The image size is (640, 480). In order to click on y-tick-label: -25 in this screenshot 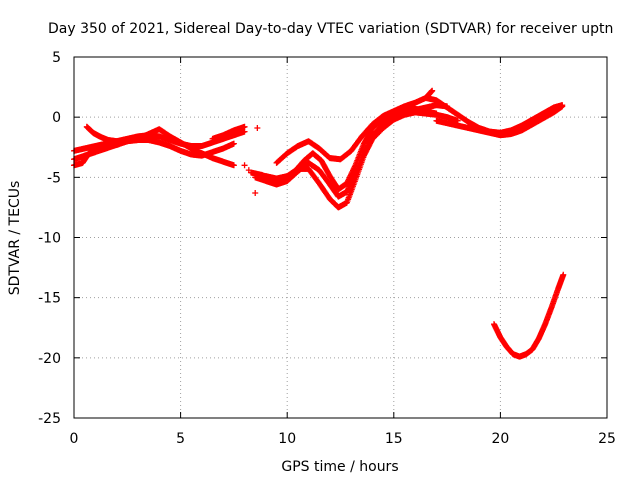, I will do `click(49, 419)`.